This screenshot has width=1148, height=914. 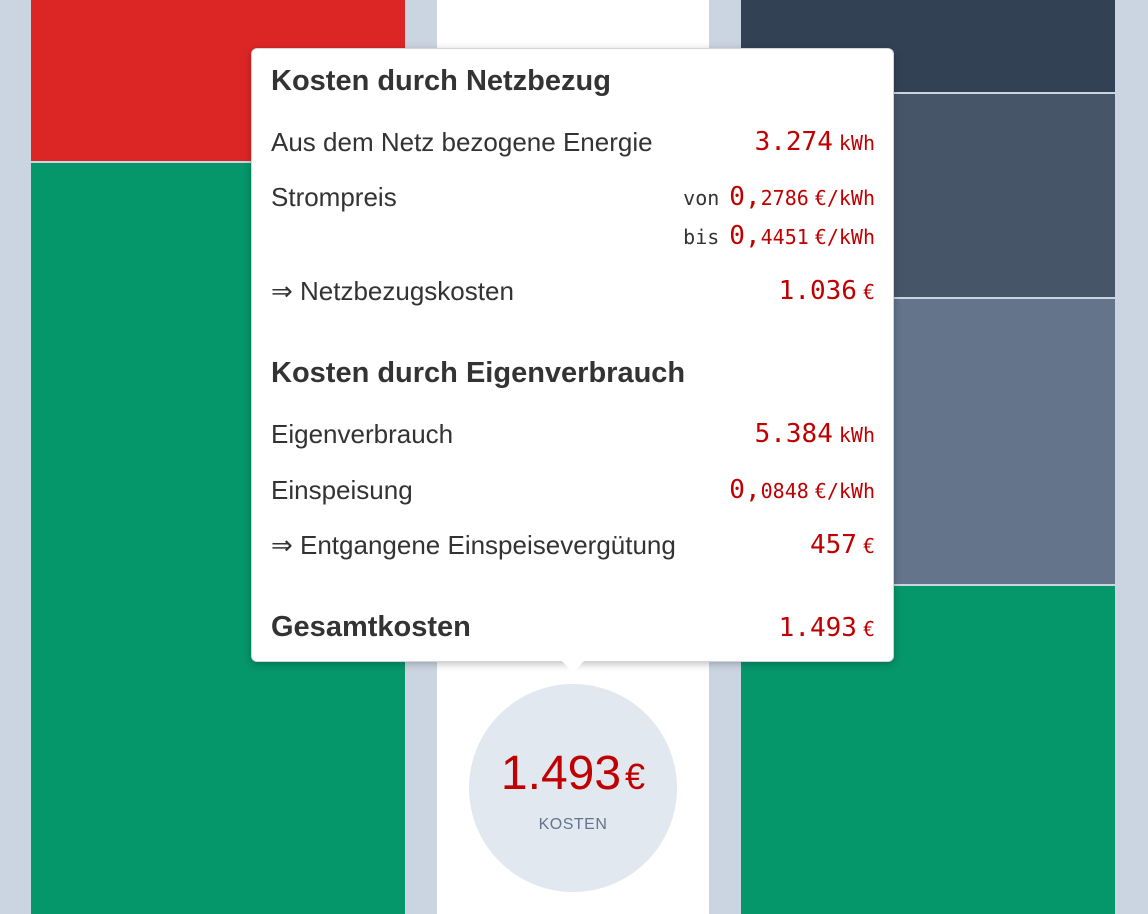 What do you see at coordinates (844, 237) in the screenshot?
I see `price-to-unit: €/kWh` at bounding box center [844, 237].